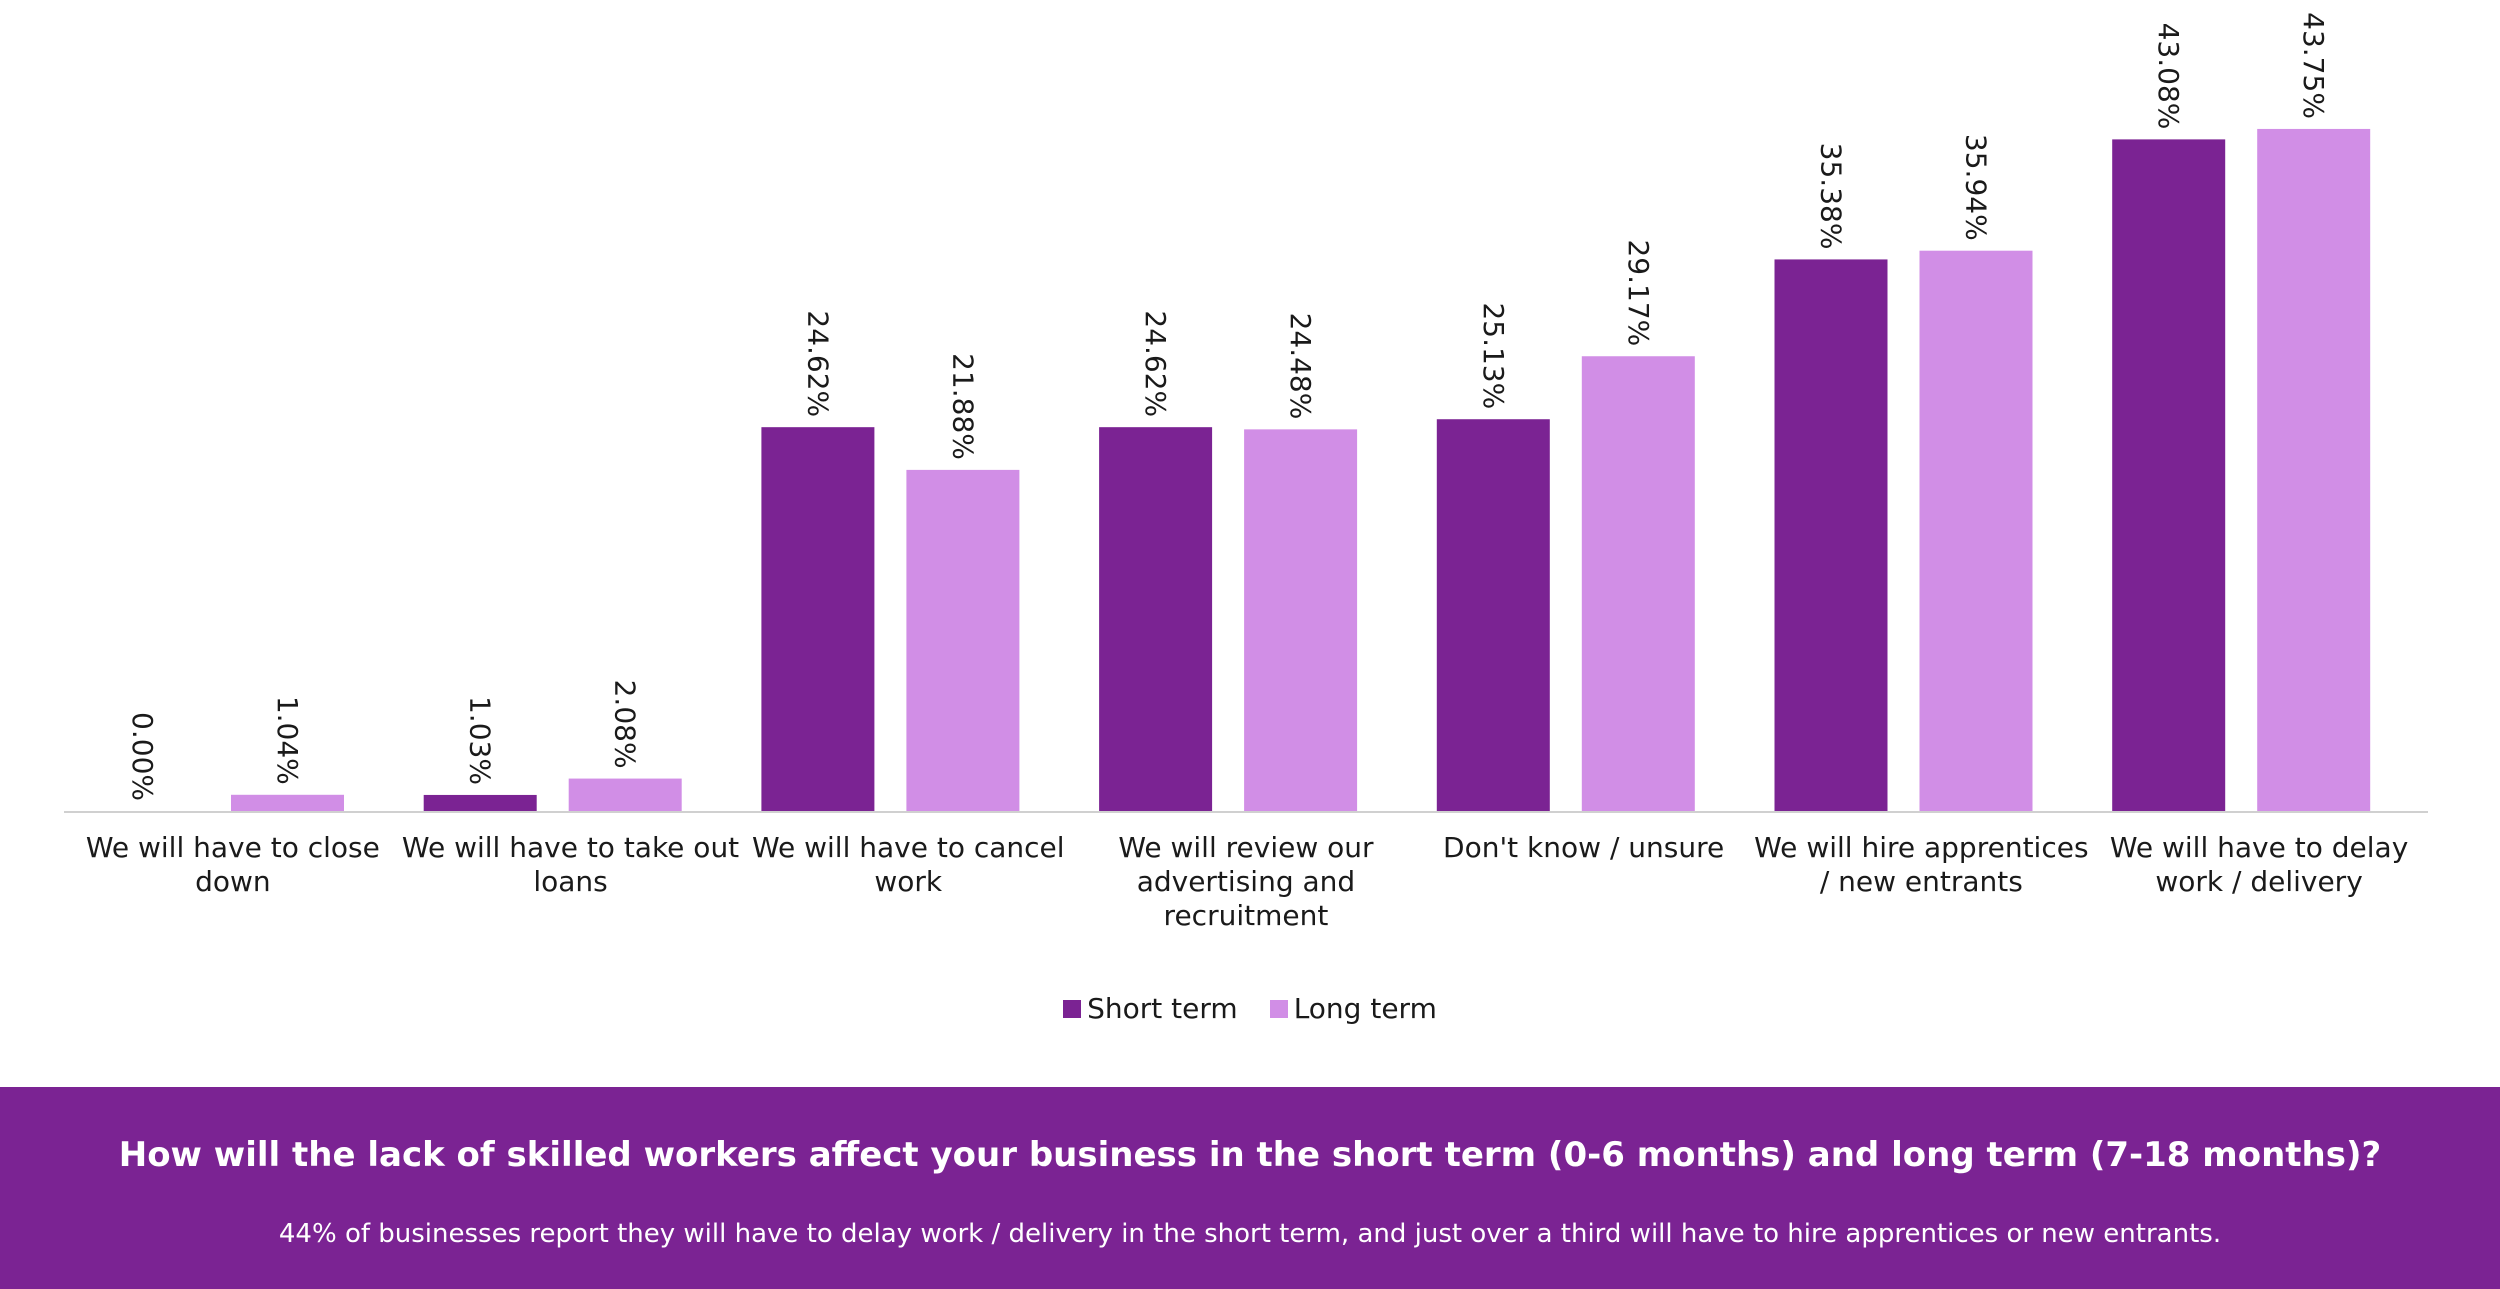 This screenshot has width=2500, height=1289. Describe the element at coordinates (2259, 864) in the screenshot. I see `category-label-6: We will have to delay work / delivery` at that location.